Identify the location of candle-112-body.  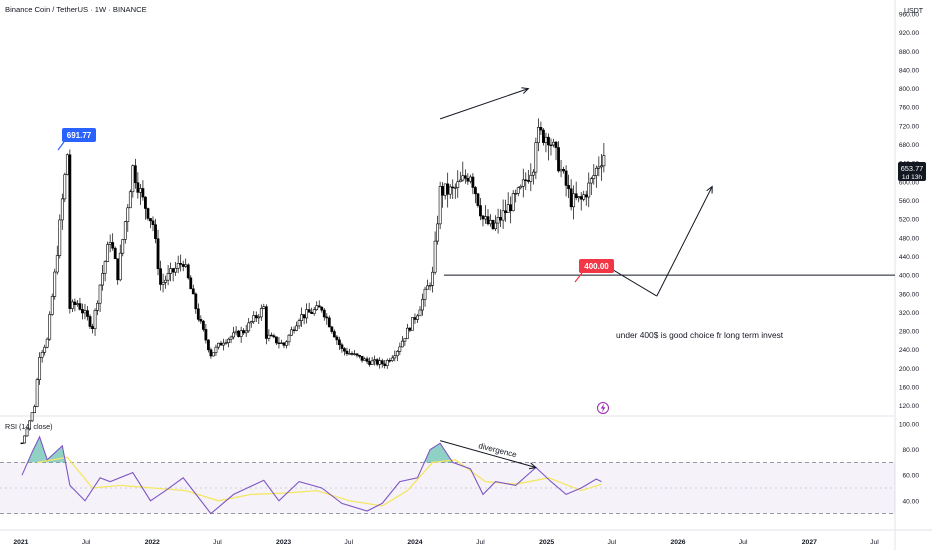
(304, 316).